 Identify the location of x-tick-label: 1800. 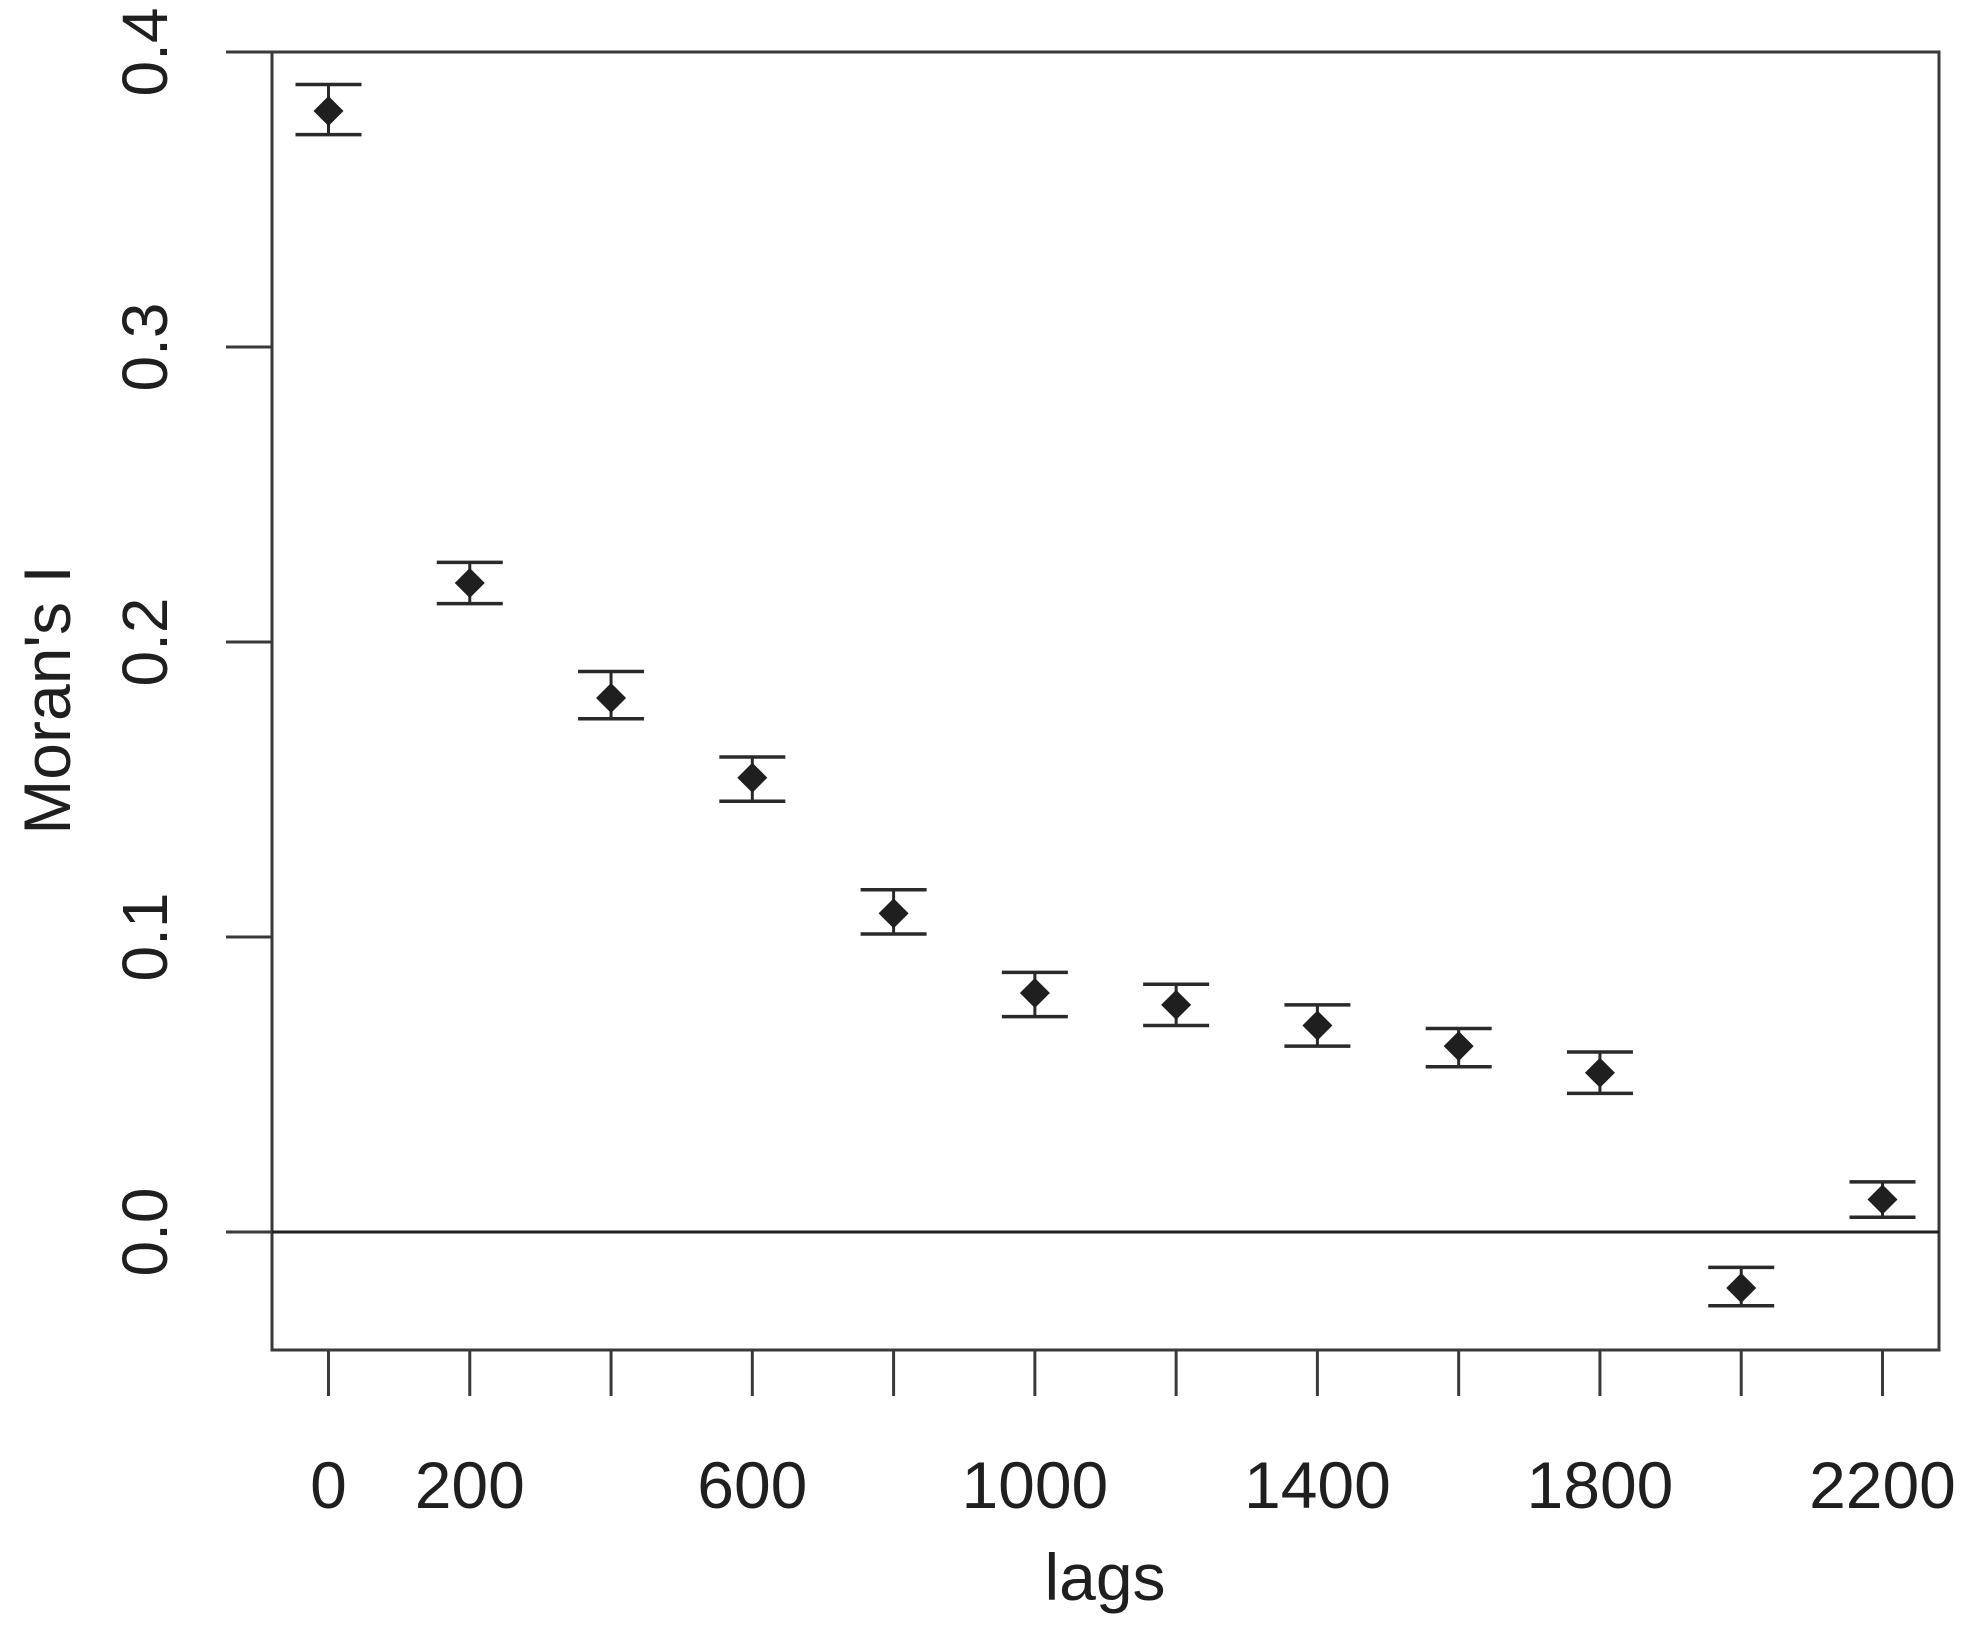
(1600, 1485).